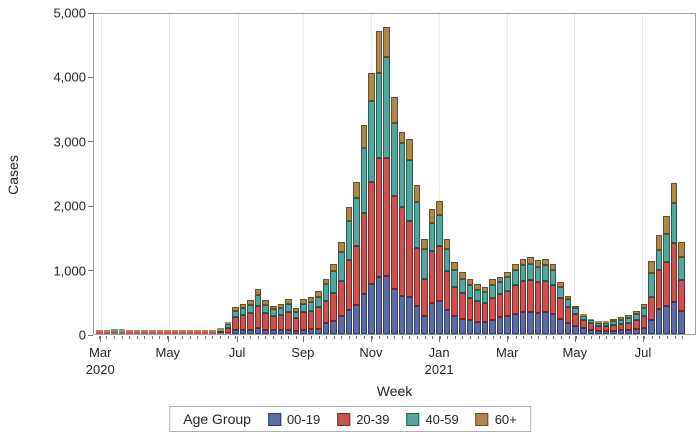 The width and height of the screenshot is (700, 444). I want to click on x-tick-major, so click(101, 339).